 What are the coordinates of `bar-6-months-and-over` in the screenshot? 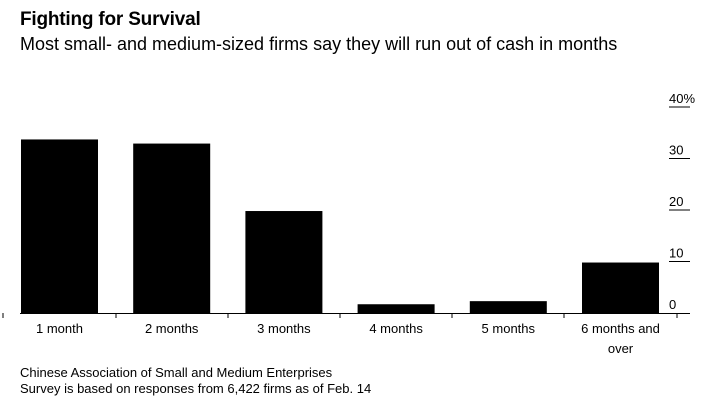 It's located at (620, 287).